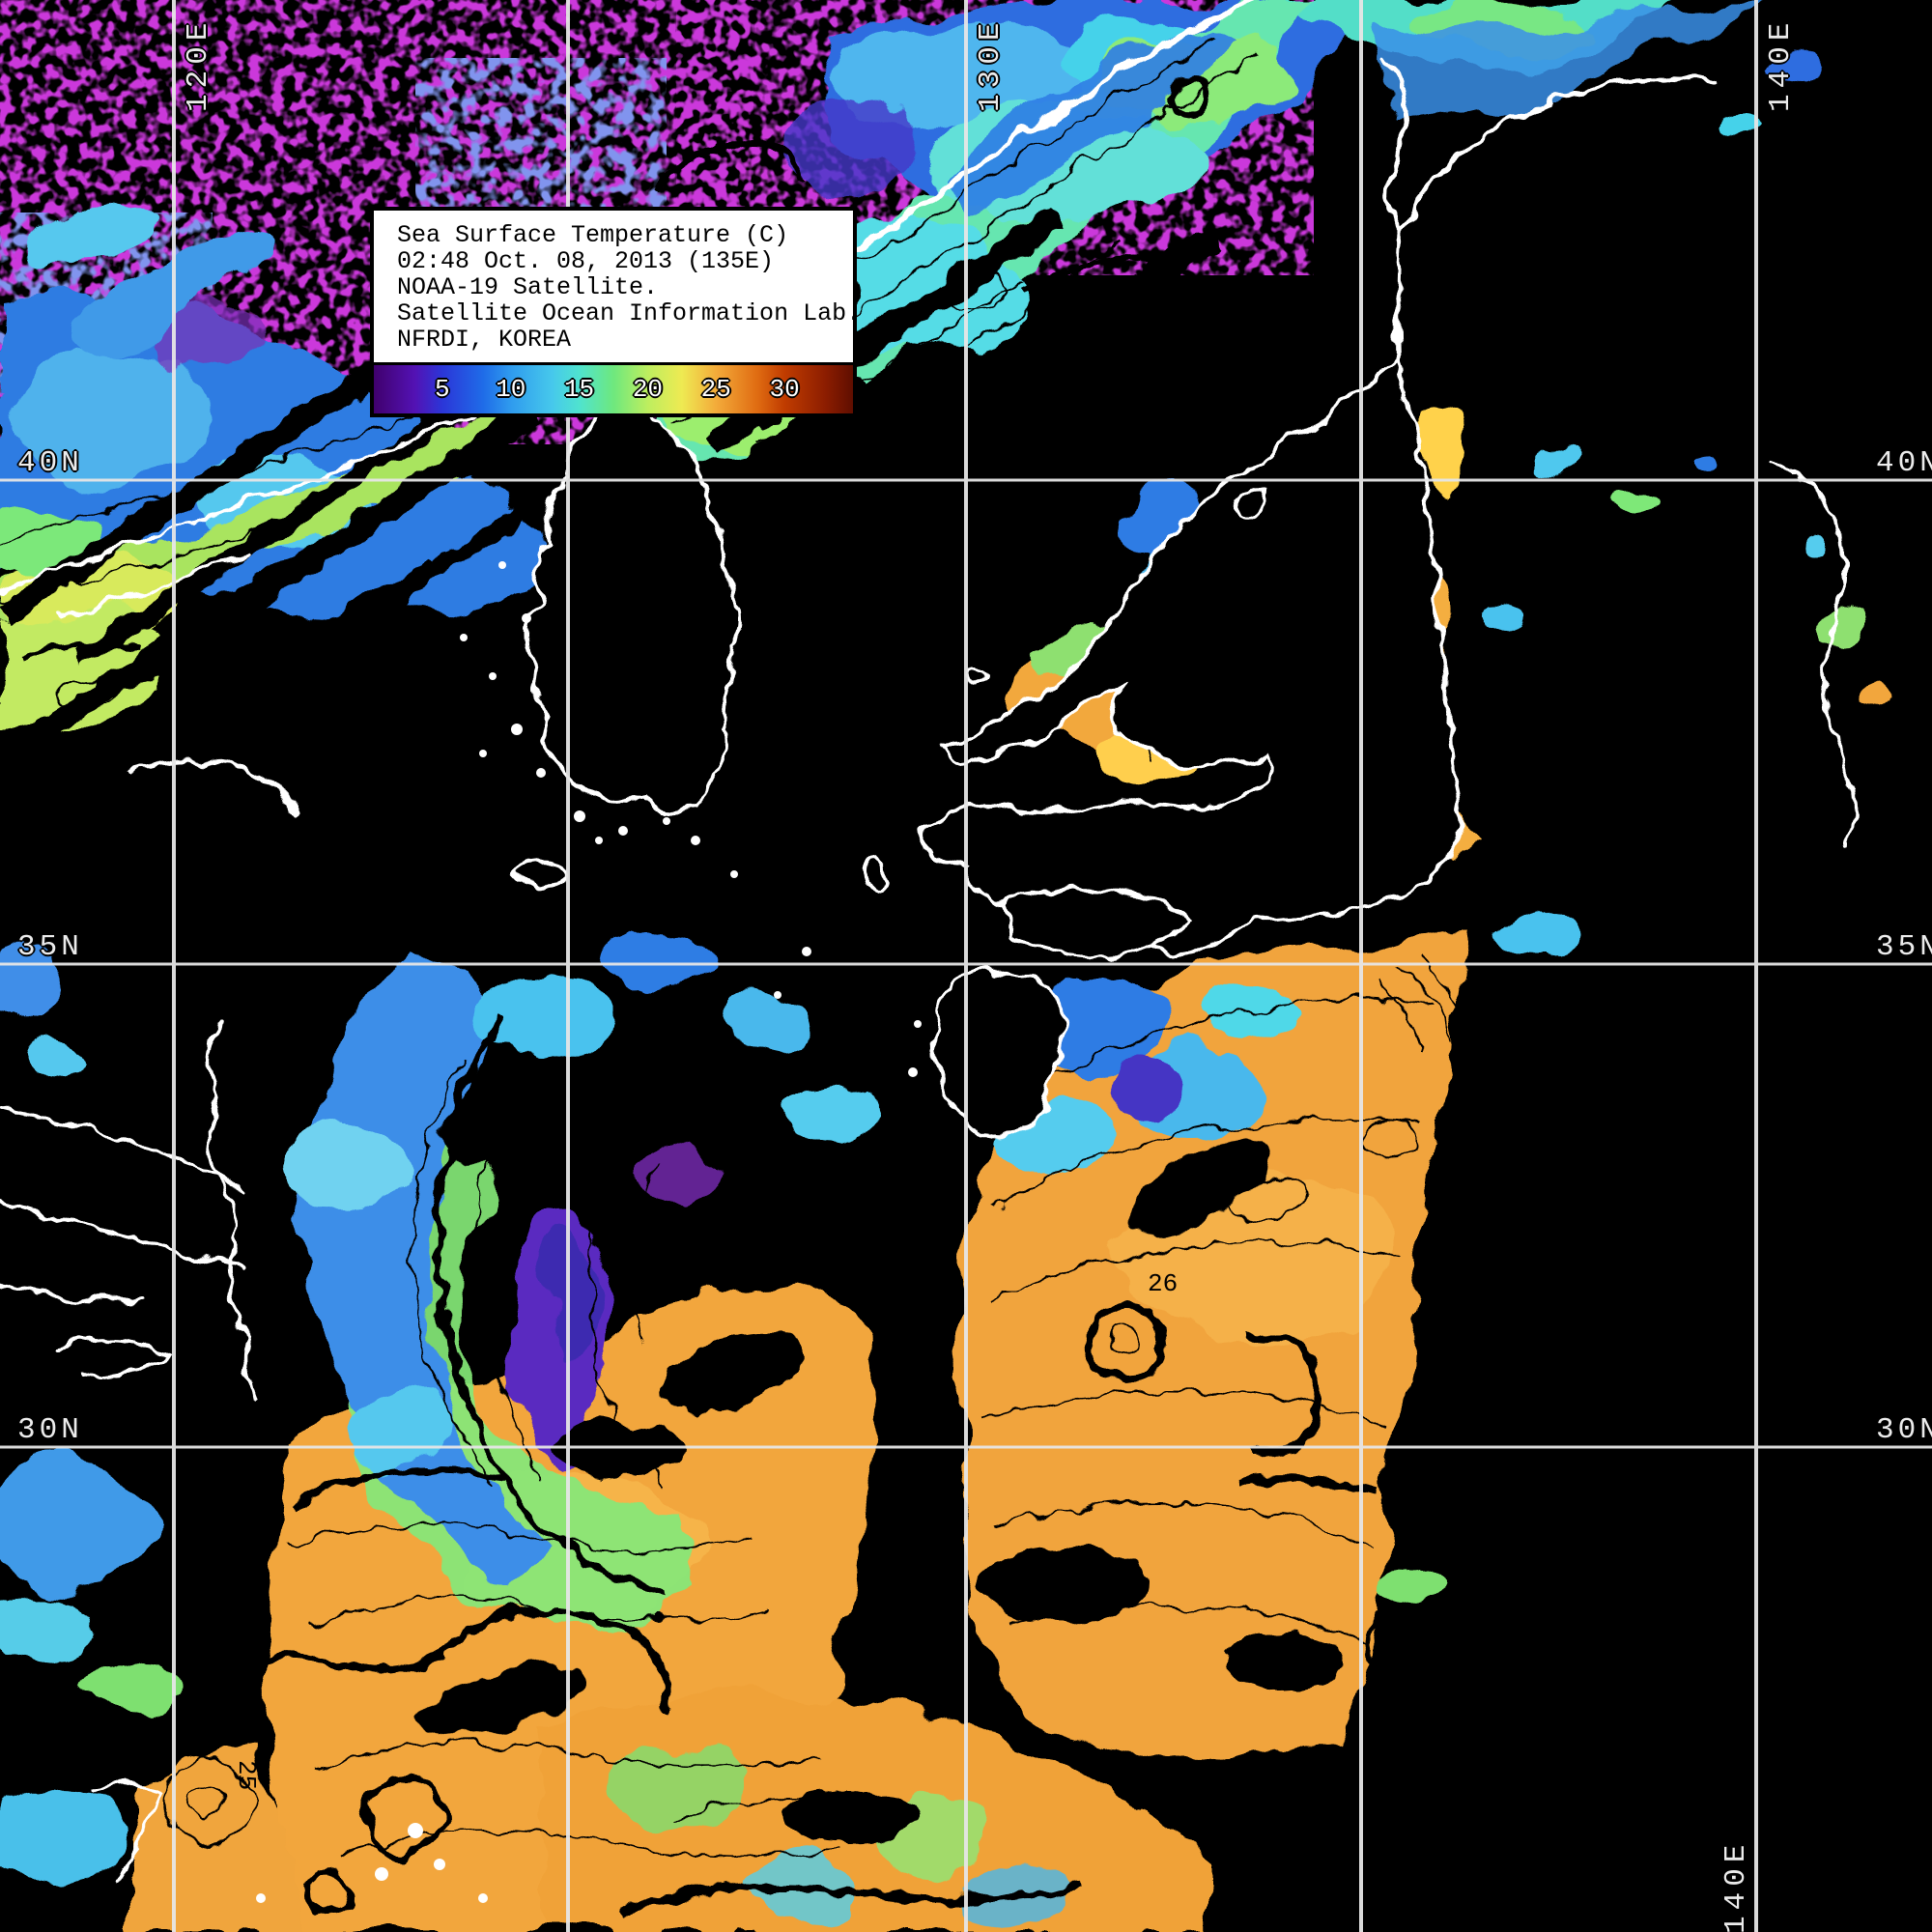 This screenshot has width=1932, height=1932. What do you see at coordinates (579, 389) in the screenshot?
I see `colorbar-tick-15: 15` at bounding box center [579, 389].